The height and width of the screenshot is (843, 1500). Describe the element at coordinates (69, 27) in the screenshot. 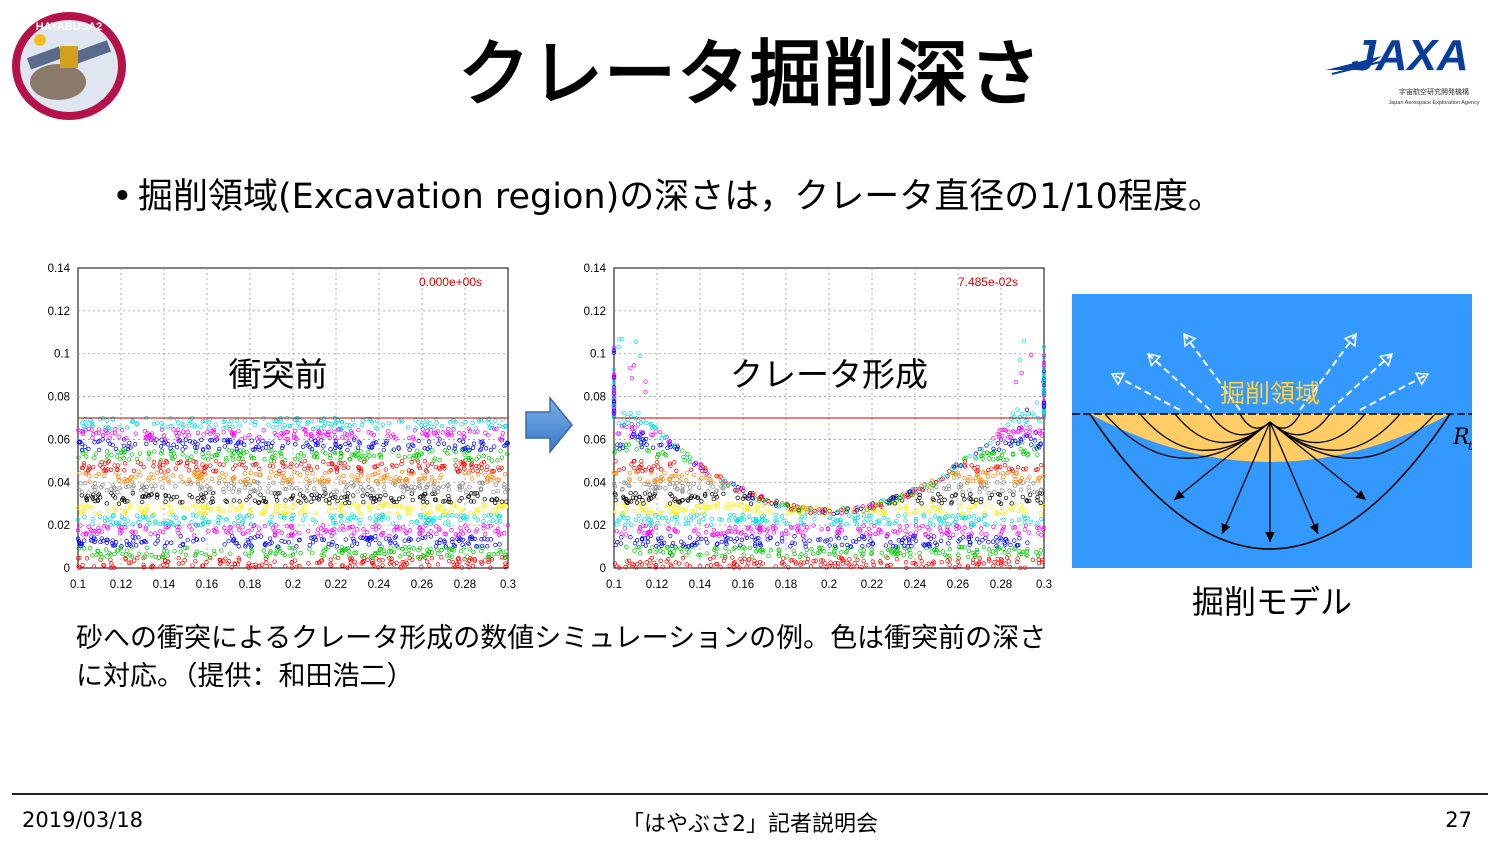

I see `hayabusa2-logo-text: HAYABUSA2` at that location.